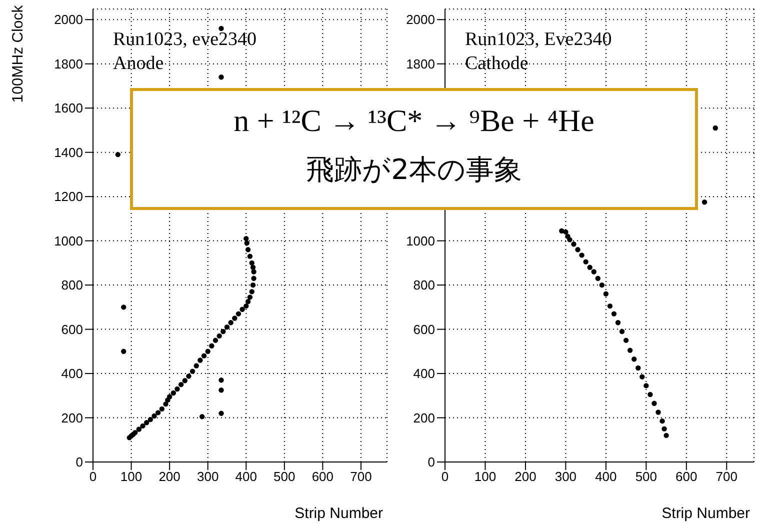 This screenshot has width=769, height=528. Describe the element at coordinates (72, 374) in the screenshot. I see `y-tick-label: 400` at that location.